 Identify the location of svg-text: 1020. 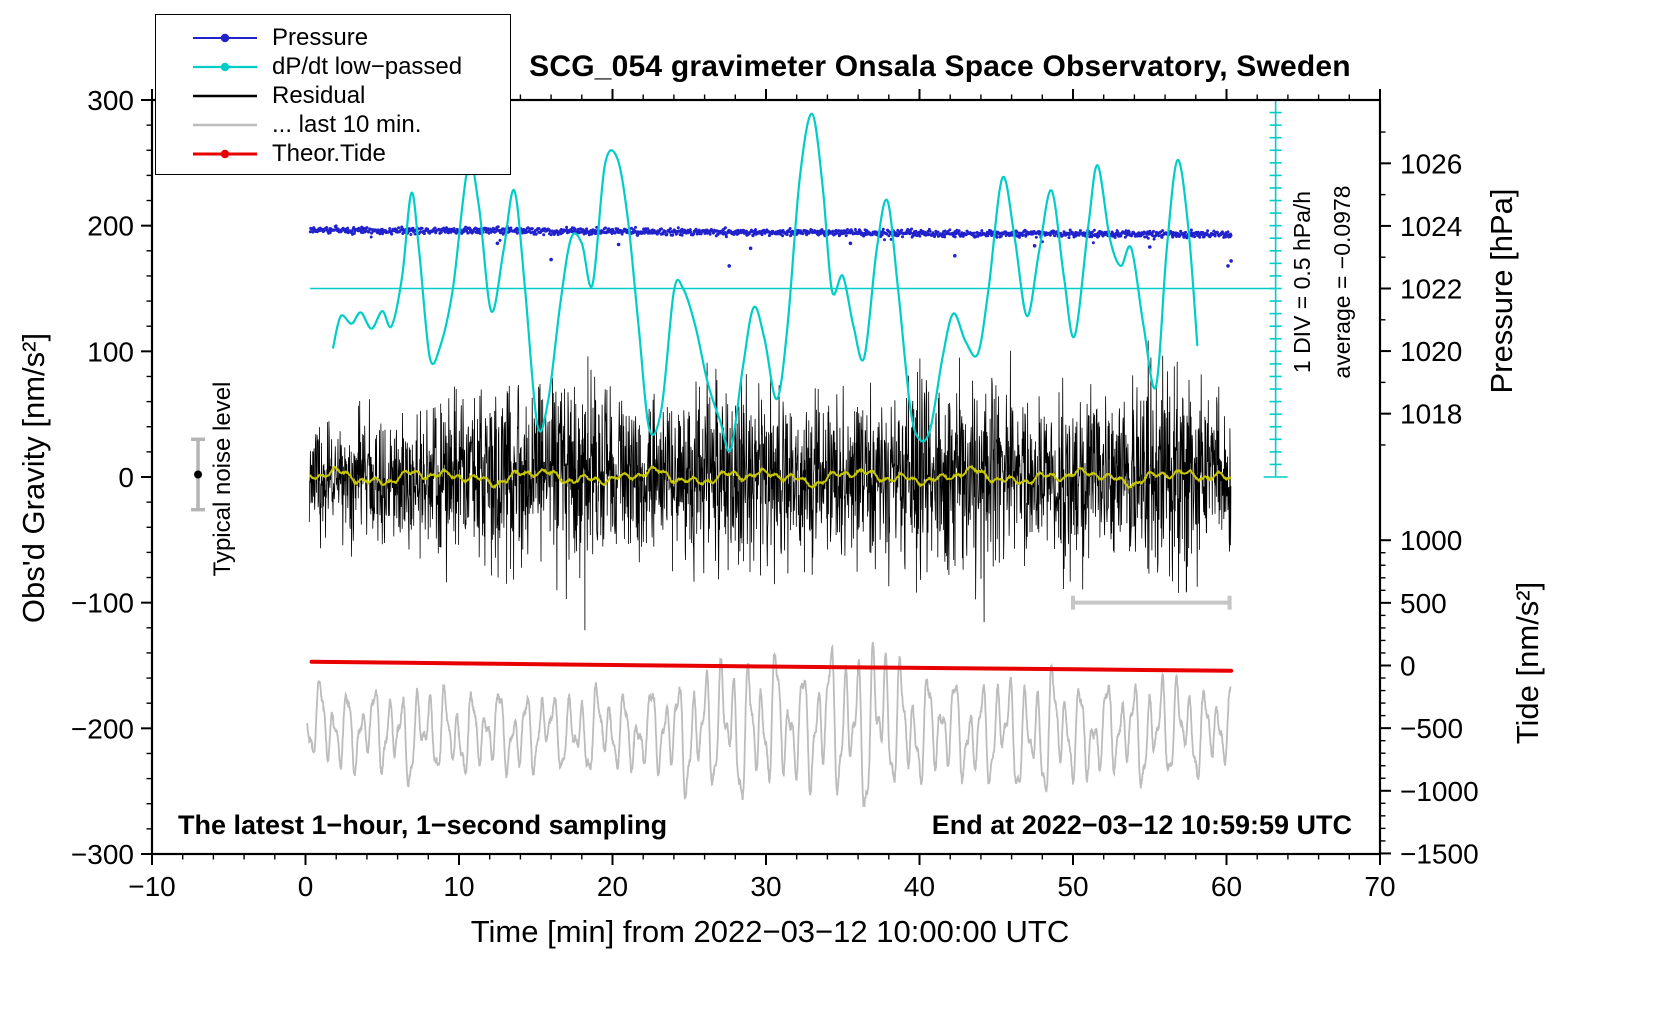
(1431, 351).